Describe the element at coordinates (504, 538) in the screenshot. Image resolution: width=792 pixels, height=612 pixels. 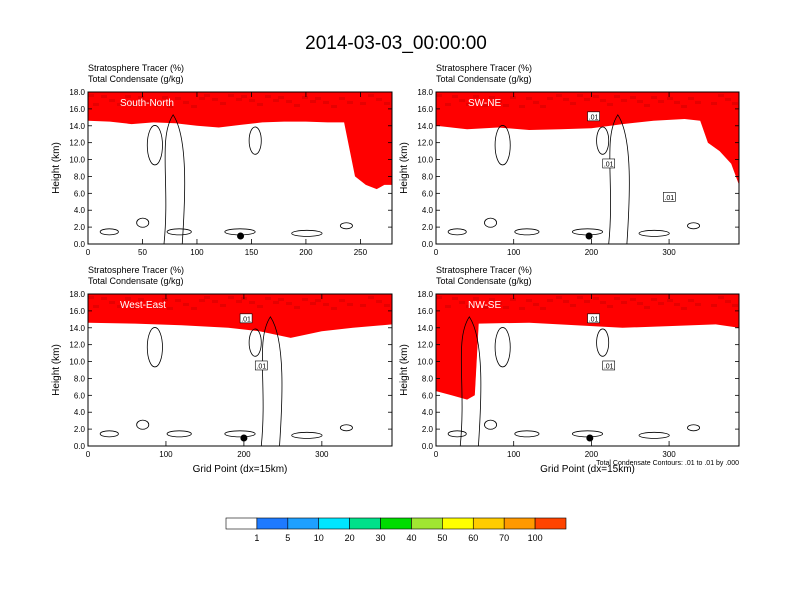
I see `colorbar-label: 70` at that location.